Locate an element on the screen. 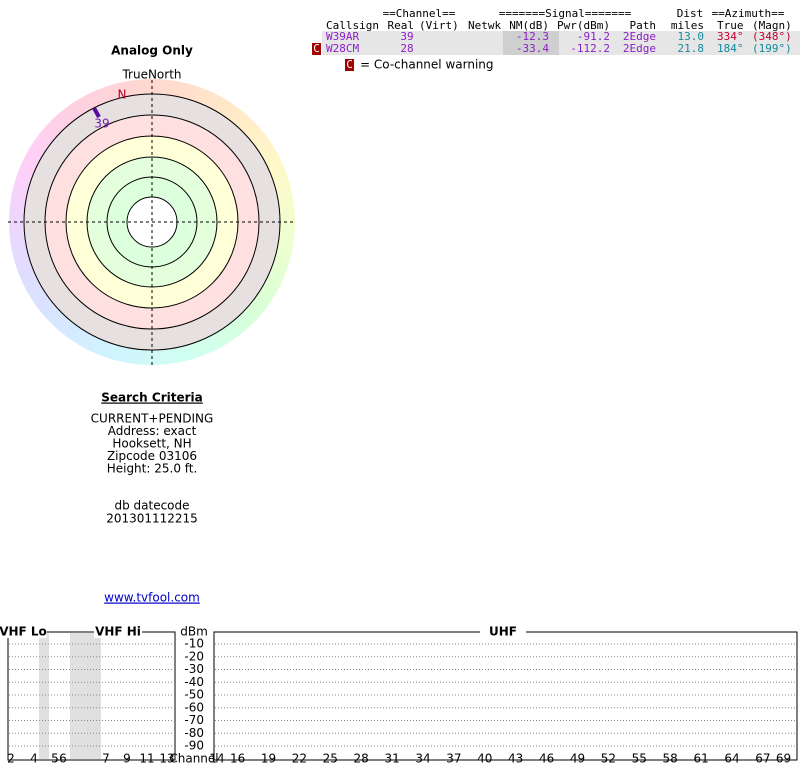 The height and width of the screenshot is (768, 800). marker-label: 39 is located at coordinates (101, 124).